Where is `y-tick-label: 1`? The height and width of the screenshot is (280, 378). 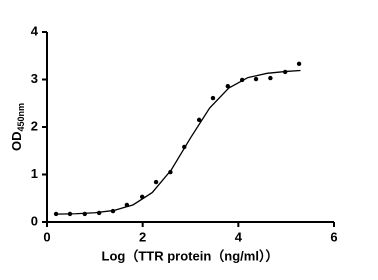
y-tick-label: 1 is located at coordinates (34, 173).